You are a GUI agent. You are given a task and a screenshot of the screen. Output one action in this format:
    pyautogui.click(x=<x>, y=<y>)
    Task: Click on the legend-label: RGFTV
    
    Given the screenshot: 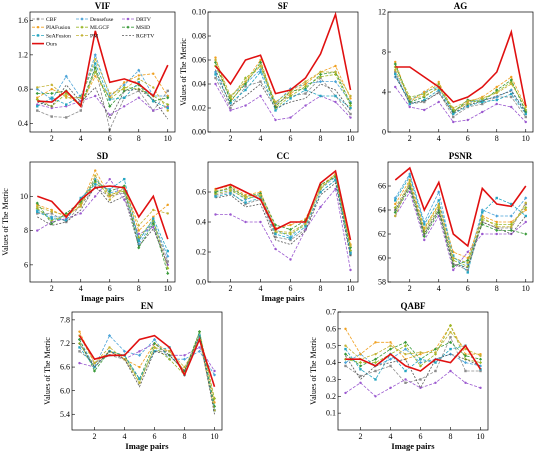 What is the action you would take?
    pyautogui.click(x=145, y=36)
    